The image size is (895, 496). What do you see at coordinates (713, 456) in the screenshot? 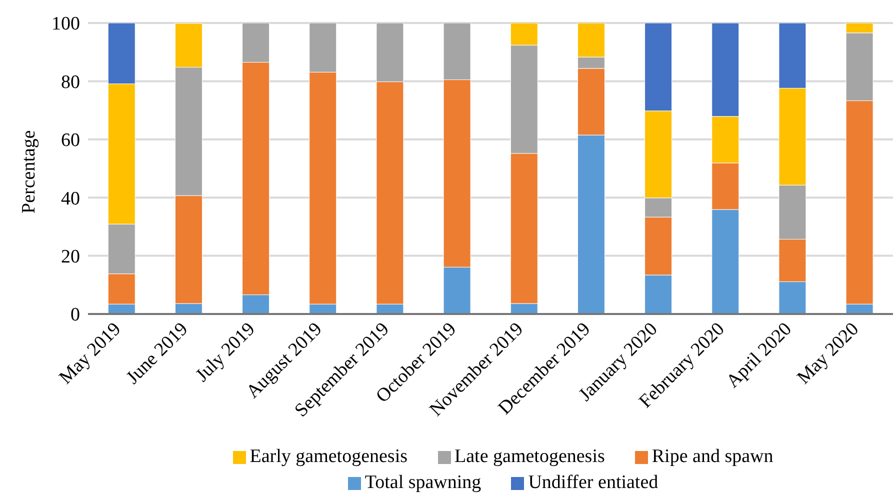
I see `legend-label: Ripe and spawn` at bounding box center [713, 456].